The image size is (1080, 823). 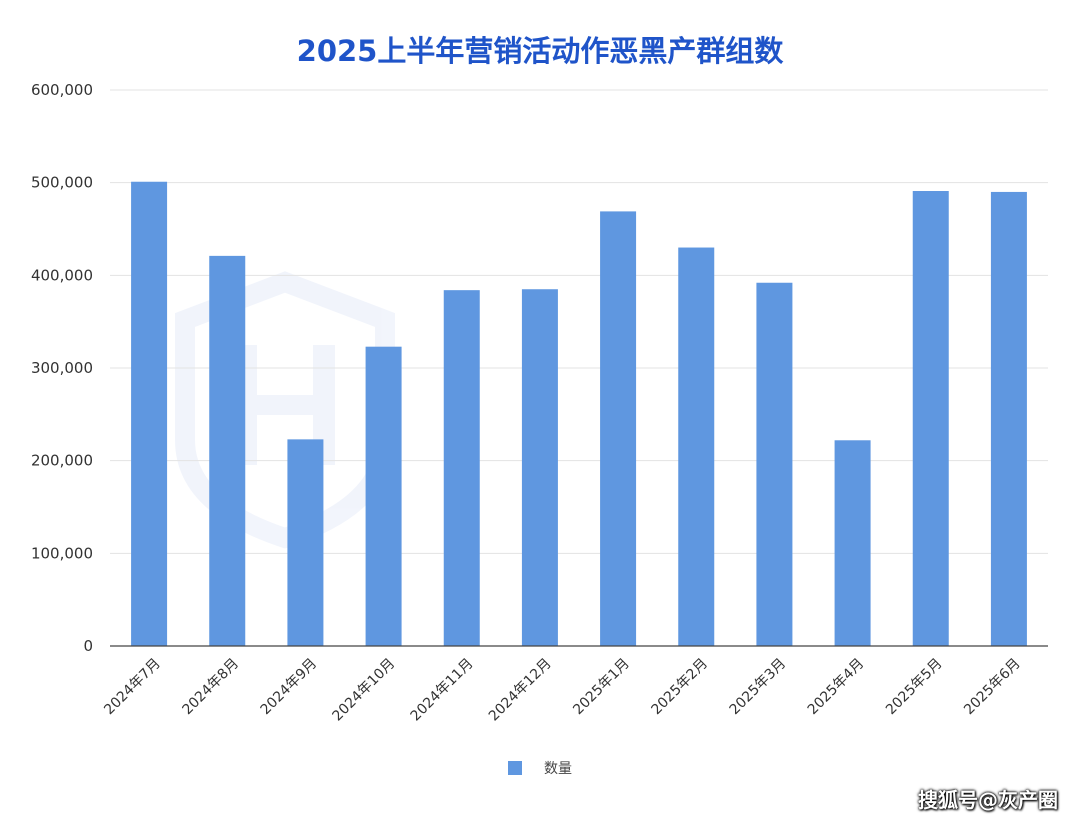 I want to click on y-tick-label: 0, so click(x=88, y=646).